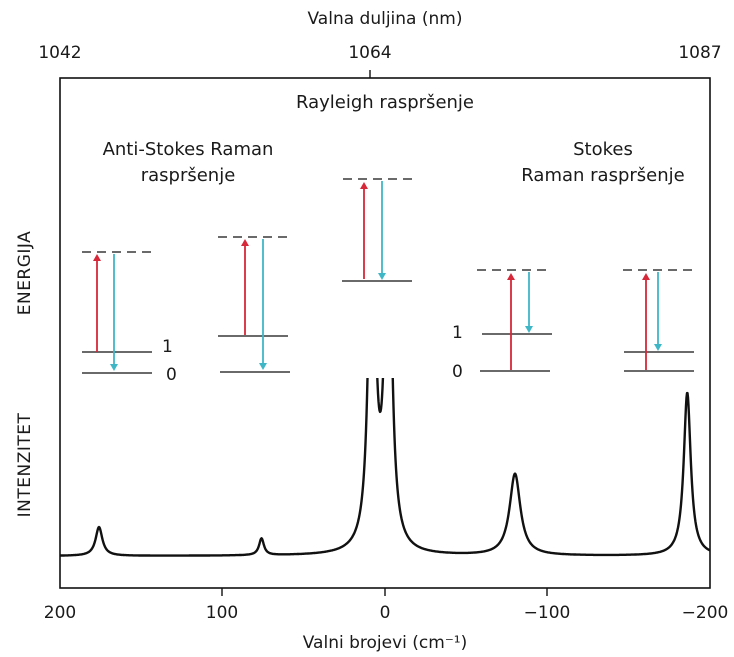  What do you see at coordinates (457, 333) in the screenshot?
I see `level-label-1-right: 1` at bounding box center [457, 333].